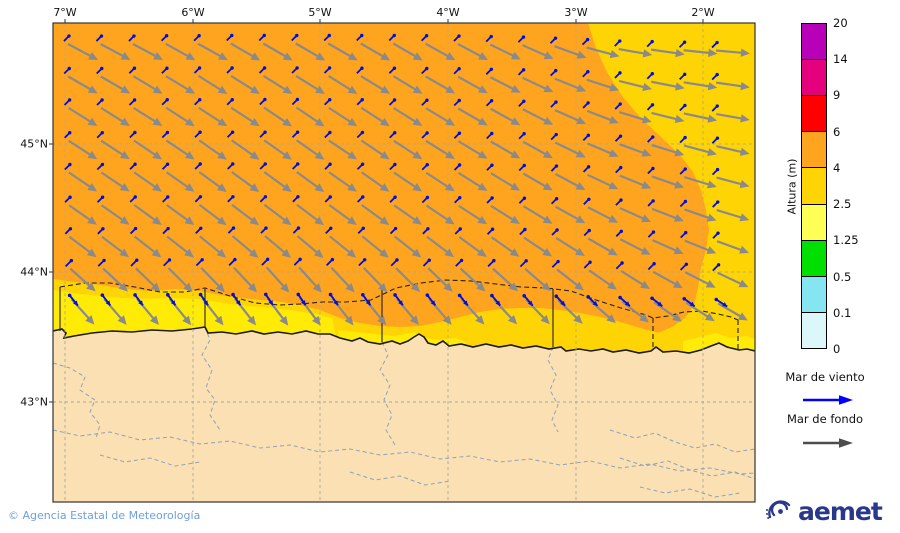 The width and height of the screenshot is (900, 533). I want to click on colorbar-tick-label: 14, so click(840, 59).